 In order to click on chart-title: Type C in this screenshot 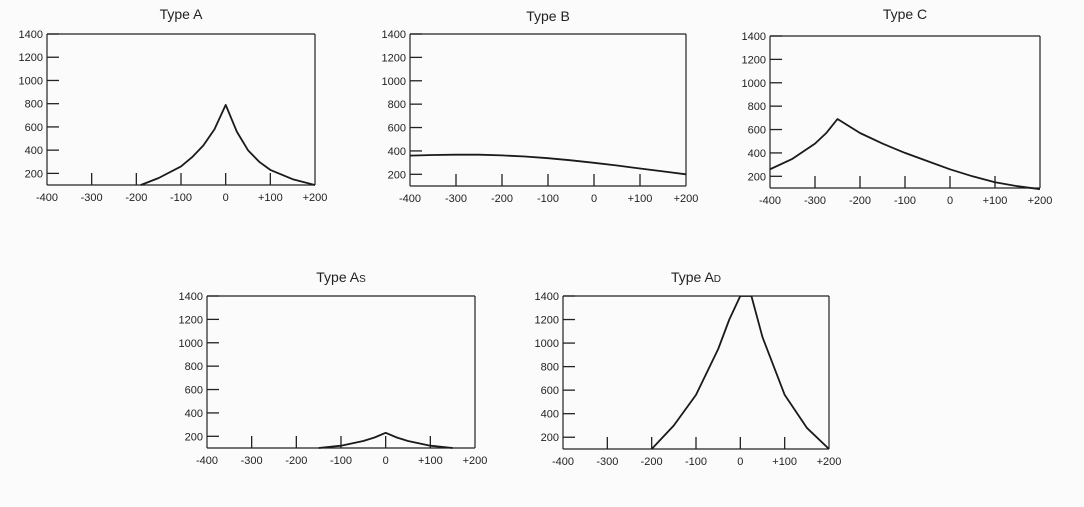, I will do `click(905, 14)`.